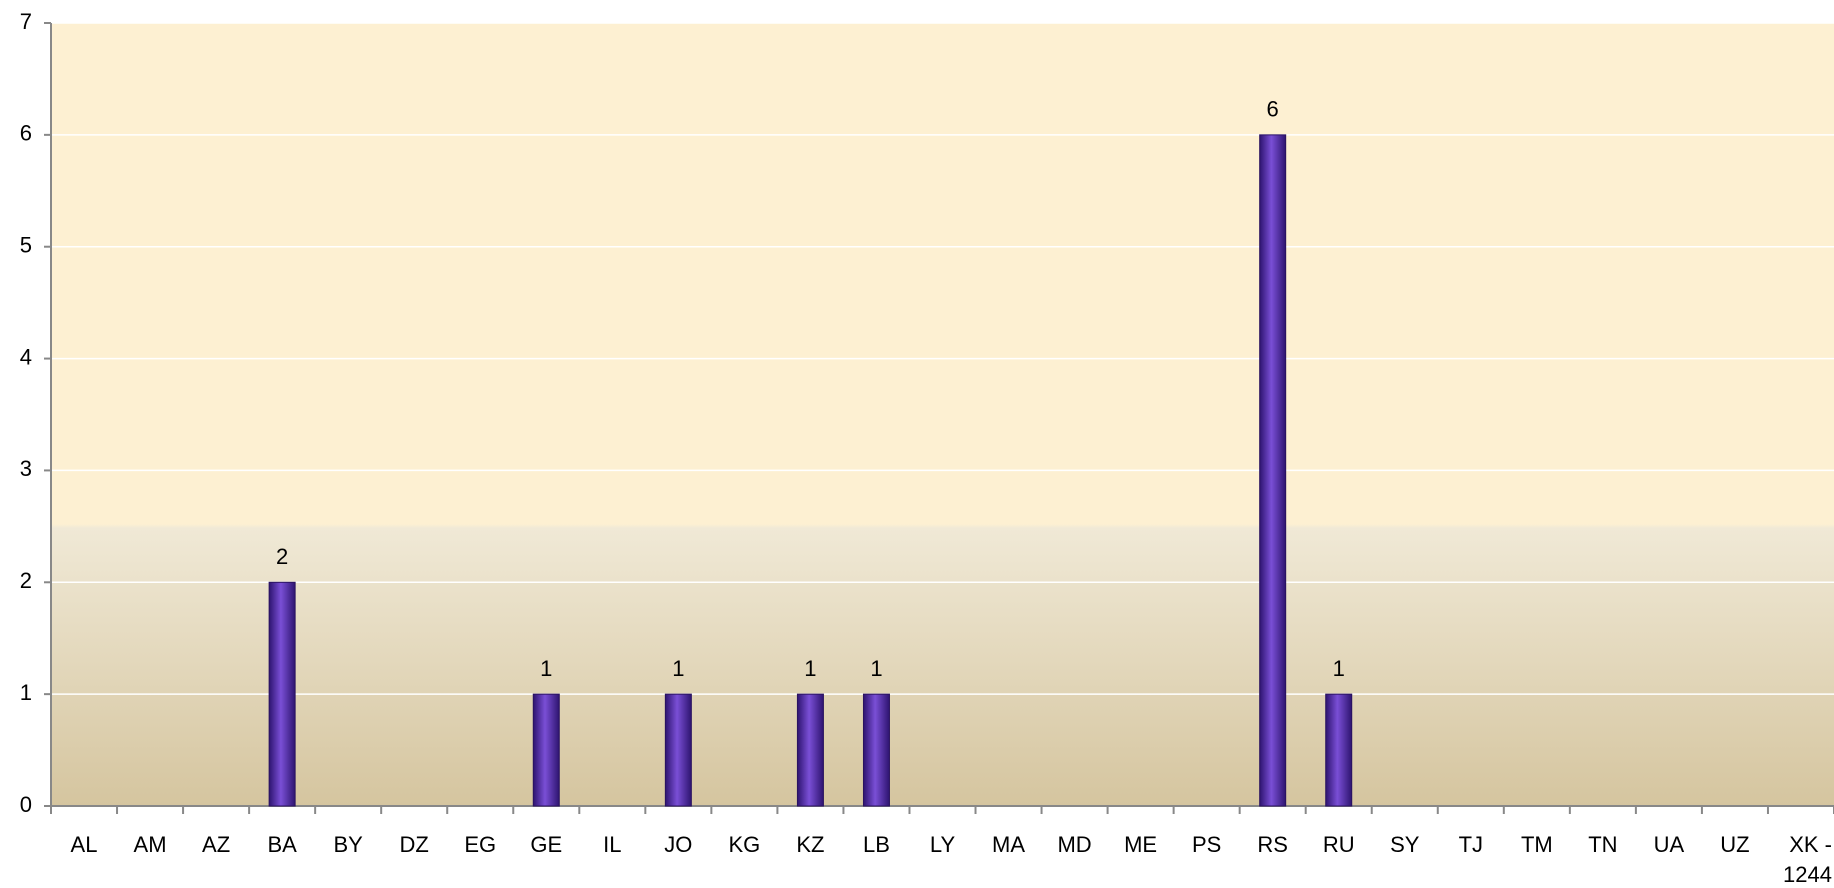 The image size is (1834, 888). What do you see at coordinates (150, 844) in the screenshot?
I see `x-tick-label: AM` at bounding box center [150, 844].